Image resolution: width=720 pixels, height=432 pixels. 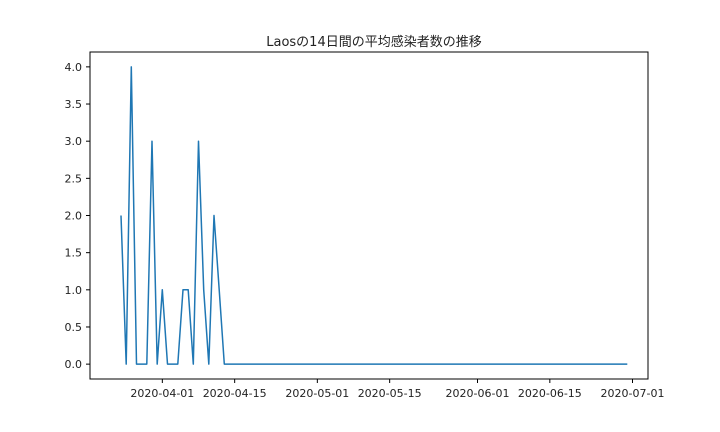 I want to click on x-tick-label: 2020-05-15, so click(x=390, y=393).